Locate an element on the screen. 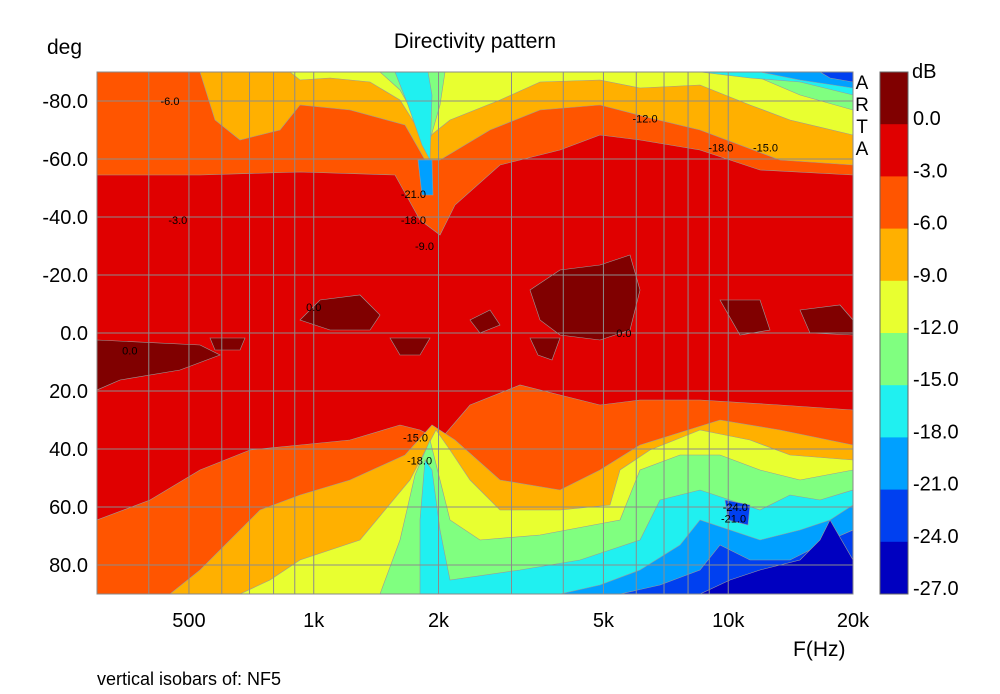 This screenshot has width=1000, height=694. isobar-label: -6.0 is located at coordinates (170, 102).